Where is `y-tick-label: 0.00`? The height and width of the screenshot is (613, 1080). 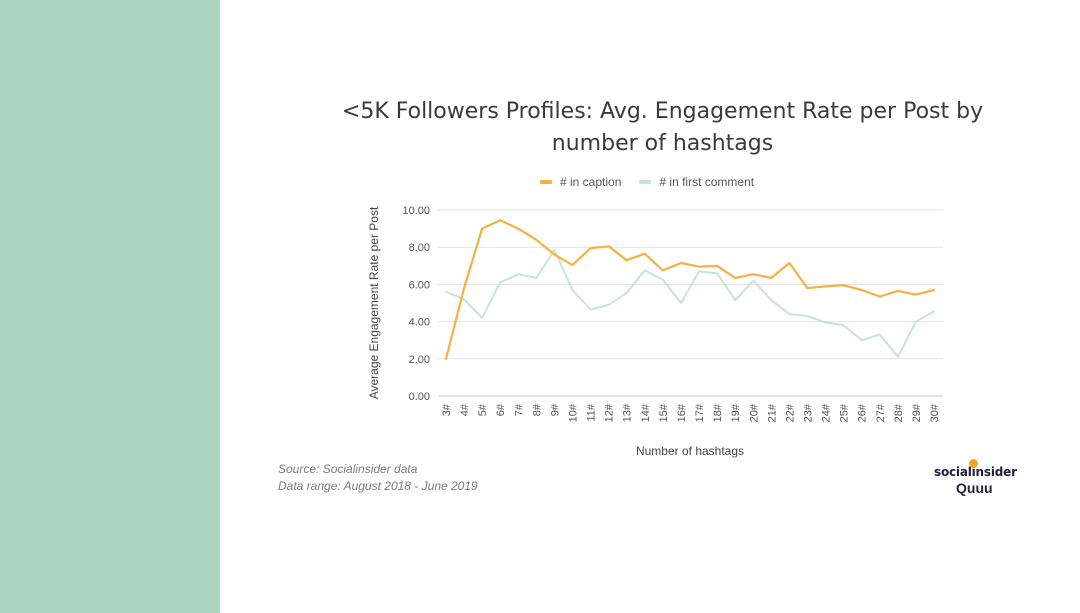
y-tick-label: 0.00 is located at coordinates (419, 397).